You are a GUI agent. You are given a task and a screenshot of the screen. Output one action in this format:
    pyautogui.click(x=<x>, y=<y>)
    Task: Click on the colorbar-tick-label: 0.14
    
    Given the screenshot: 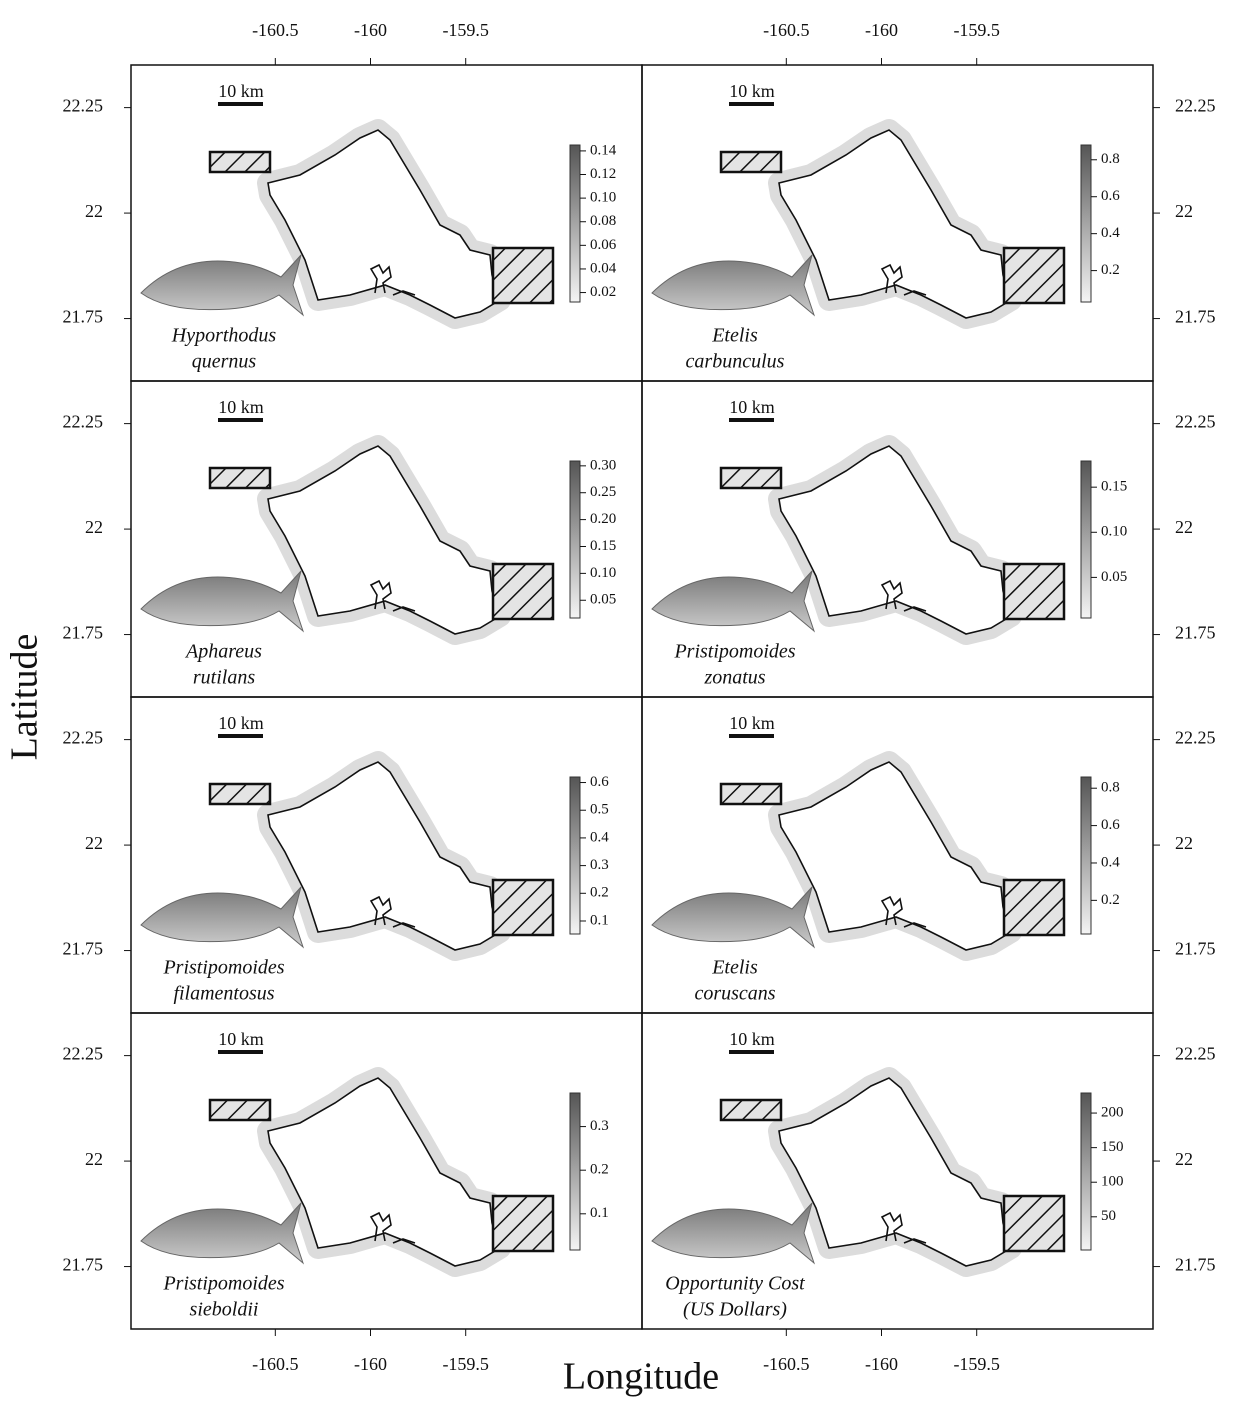 What is the action you would take?
    pyautogui.click(x=603, y=150)
    